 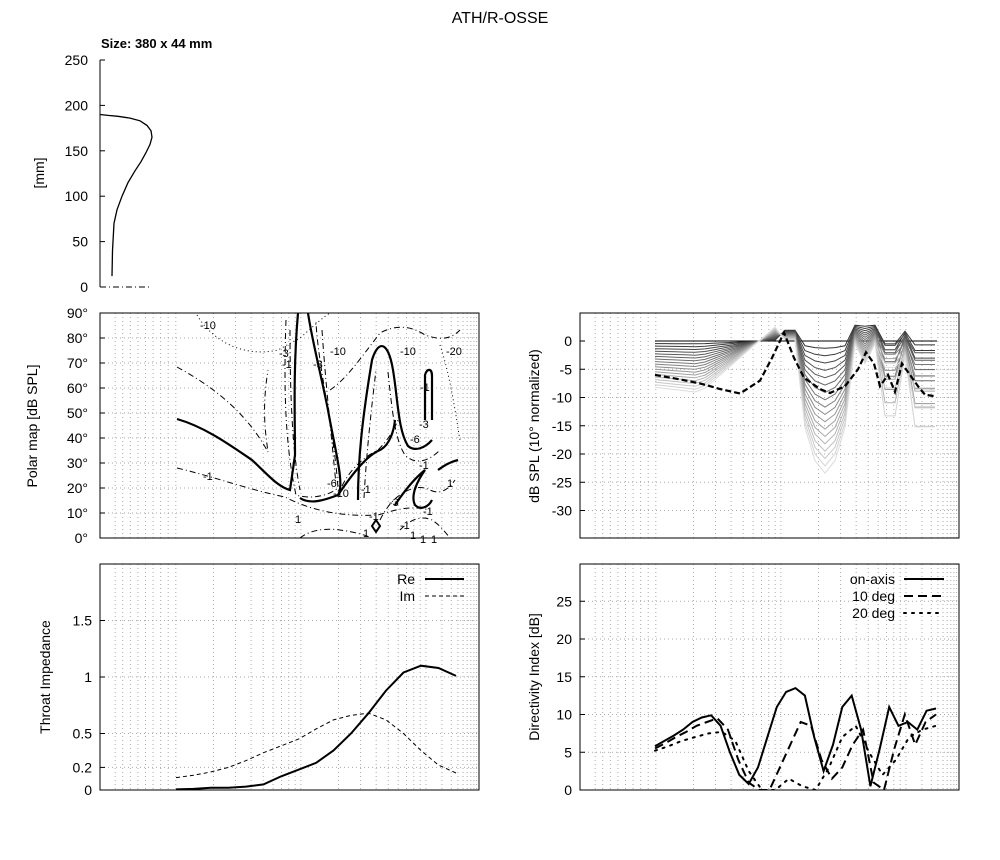 What do you see at coordinates (534, 677) in the screenshot?
I see `directivity-index-ylabel: Directivity Index [dB]` at bounding box center [534, 677].